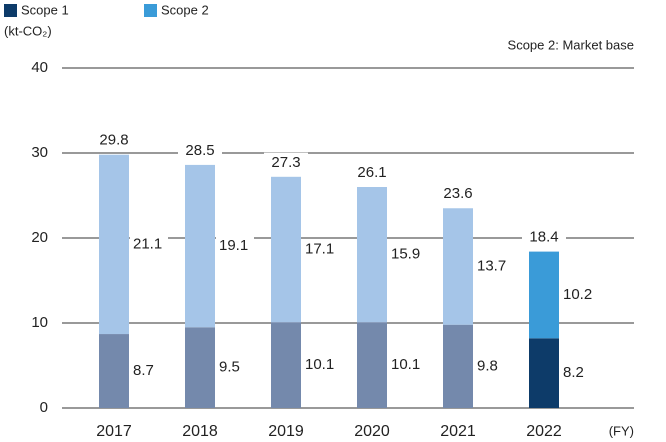 The image size is (666, 442). Describe the element at coordinates (286, 431) in the screenshot. I see `x-tick-label: 2019` at that location.